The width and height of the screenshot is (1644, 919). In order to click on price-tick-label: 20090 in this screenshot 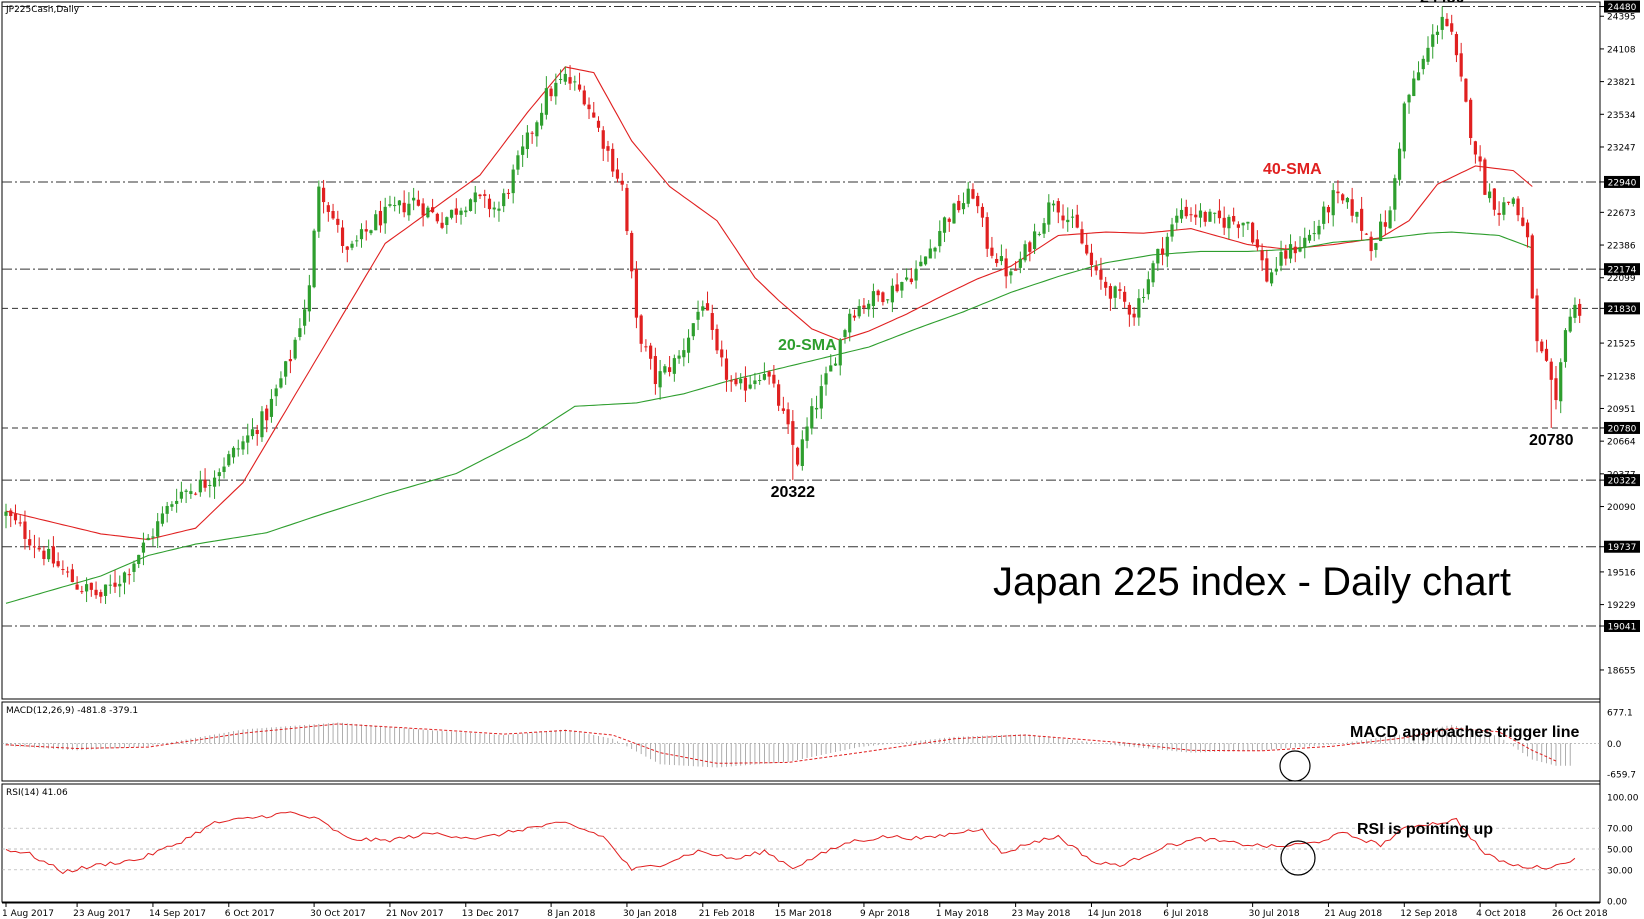, I will do `click(1621, 508)`.